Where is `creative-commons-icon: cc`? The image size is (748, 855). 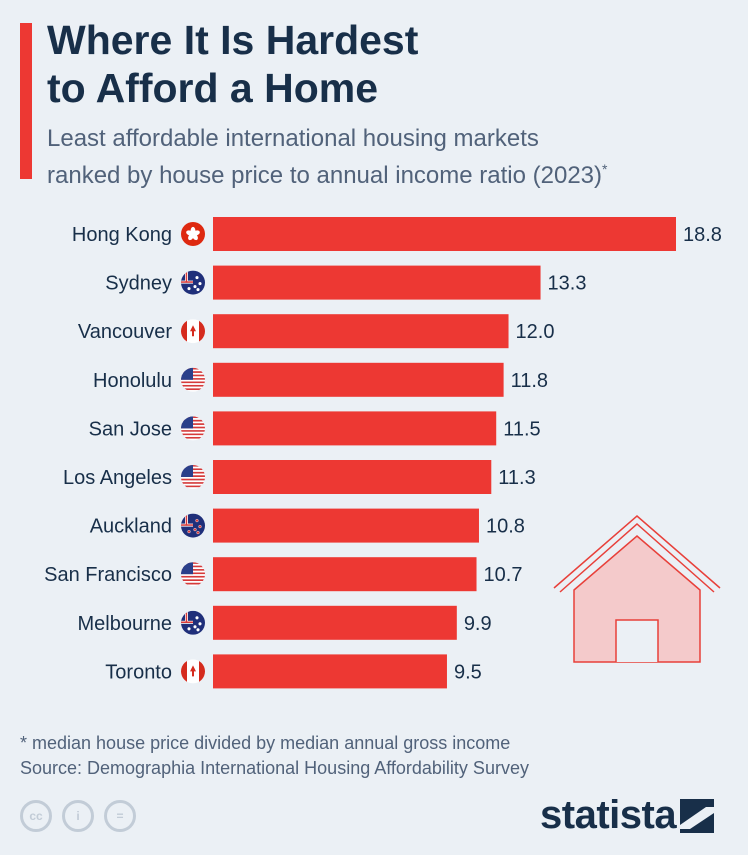
creative-commons-icon: cc is located at coordinates (36, 816).